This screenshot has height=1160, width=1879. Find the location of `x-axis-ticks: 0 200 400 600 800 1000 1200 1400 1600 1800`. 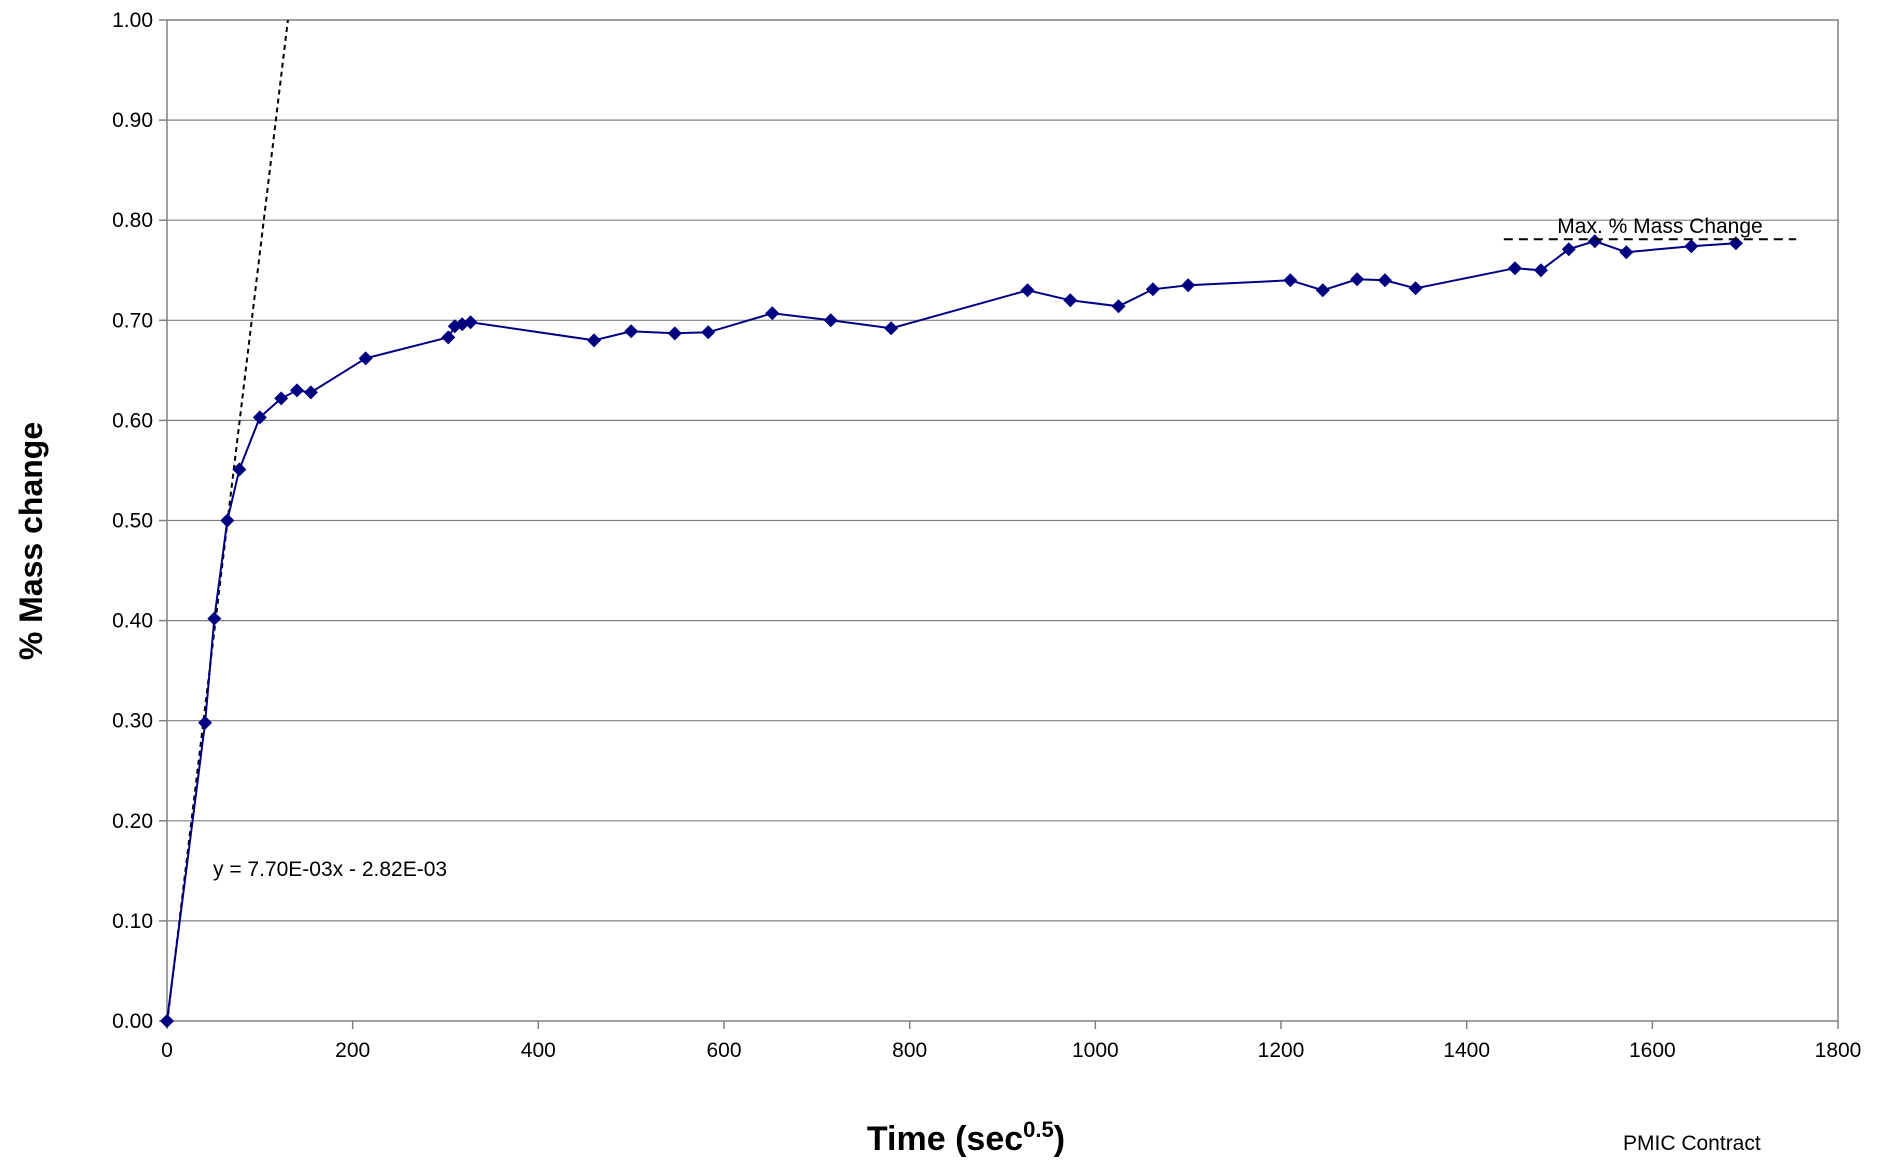

x-axis-ticks: 0 200 400 600 800 1000 1200 1400 1600 1800 is located at coordinates (1011, 1041).